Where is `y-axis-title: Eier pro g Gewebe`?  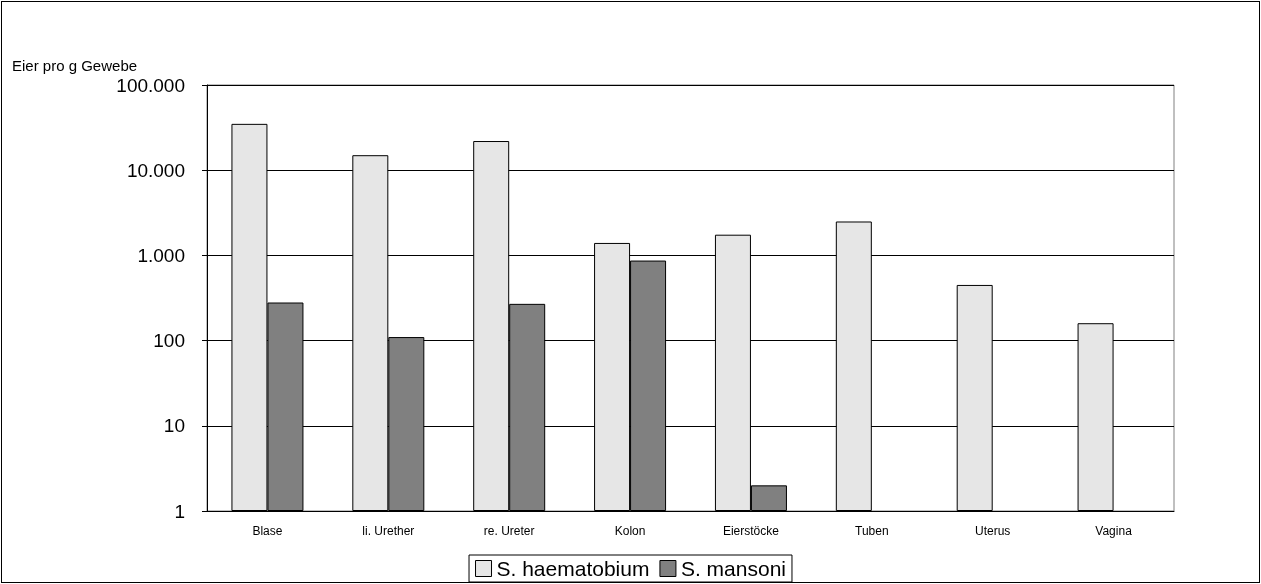 y-axis-title: Eier pro g Gewebe is located at coordinates (75, 65).